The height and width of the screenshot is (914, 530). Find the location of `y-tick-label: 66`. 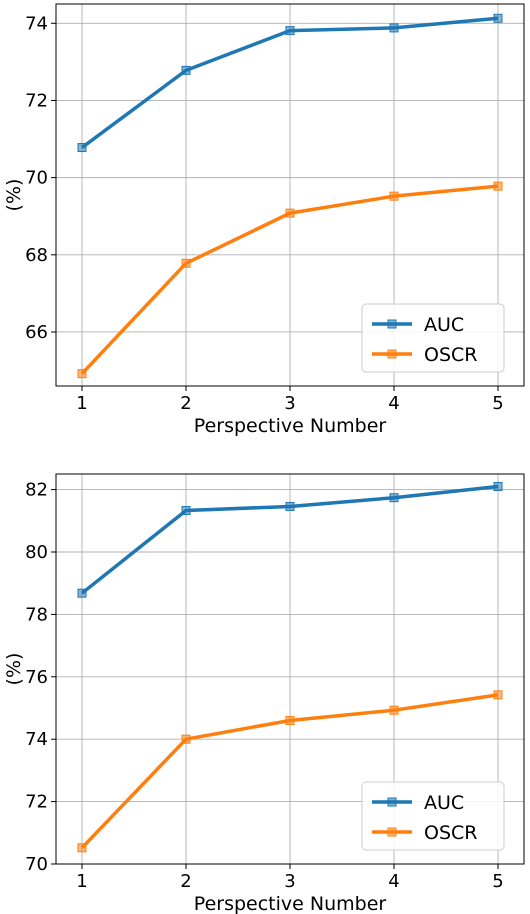

y-tick-label: 66 is located at coordinates (36, 332).